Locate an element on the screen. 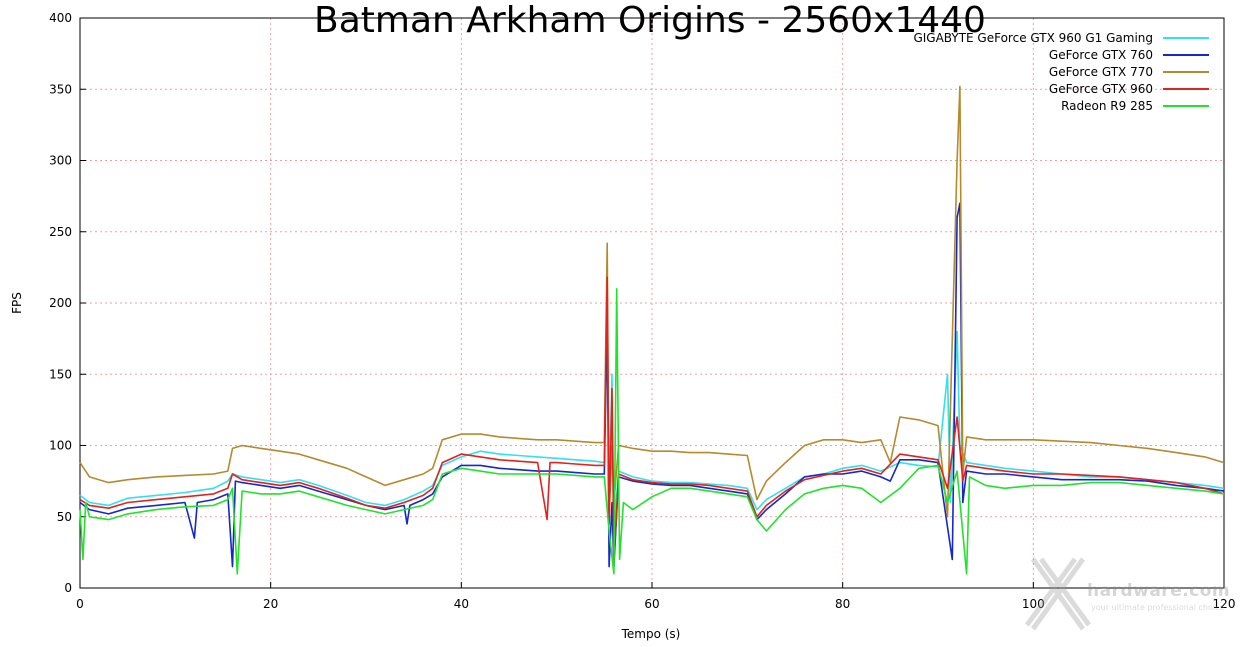 This screenshot has height=647, width=1241. x-tick-label: 40 is located at coordinates (461, 604).